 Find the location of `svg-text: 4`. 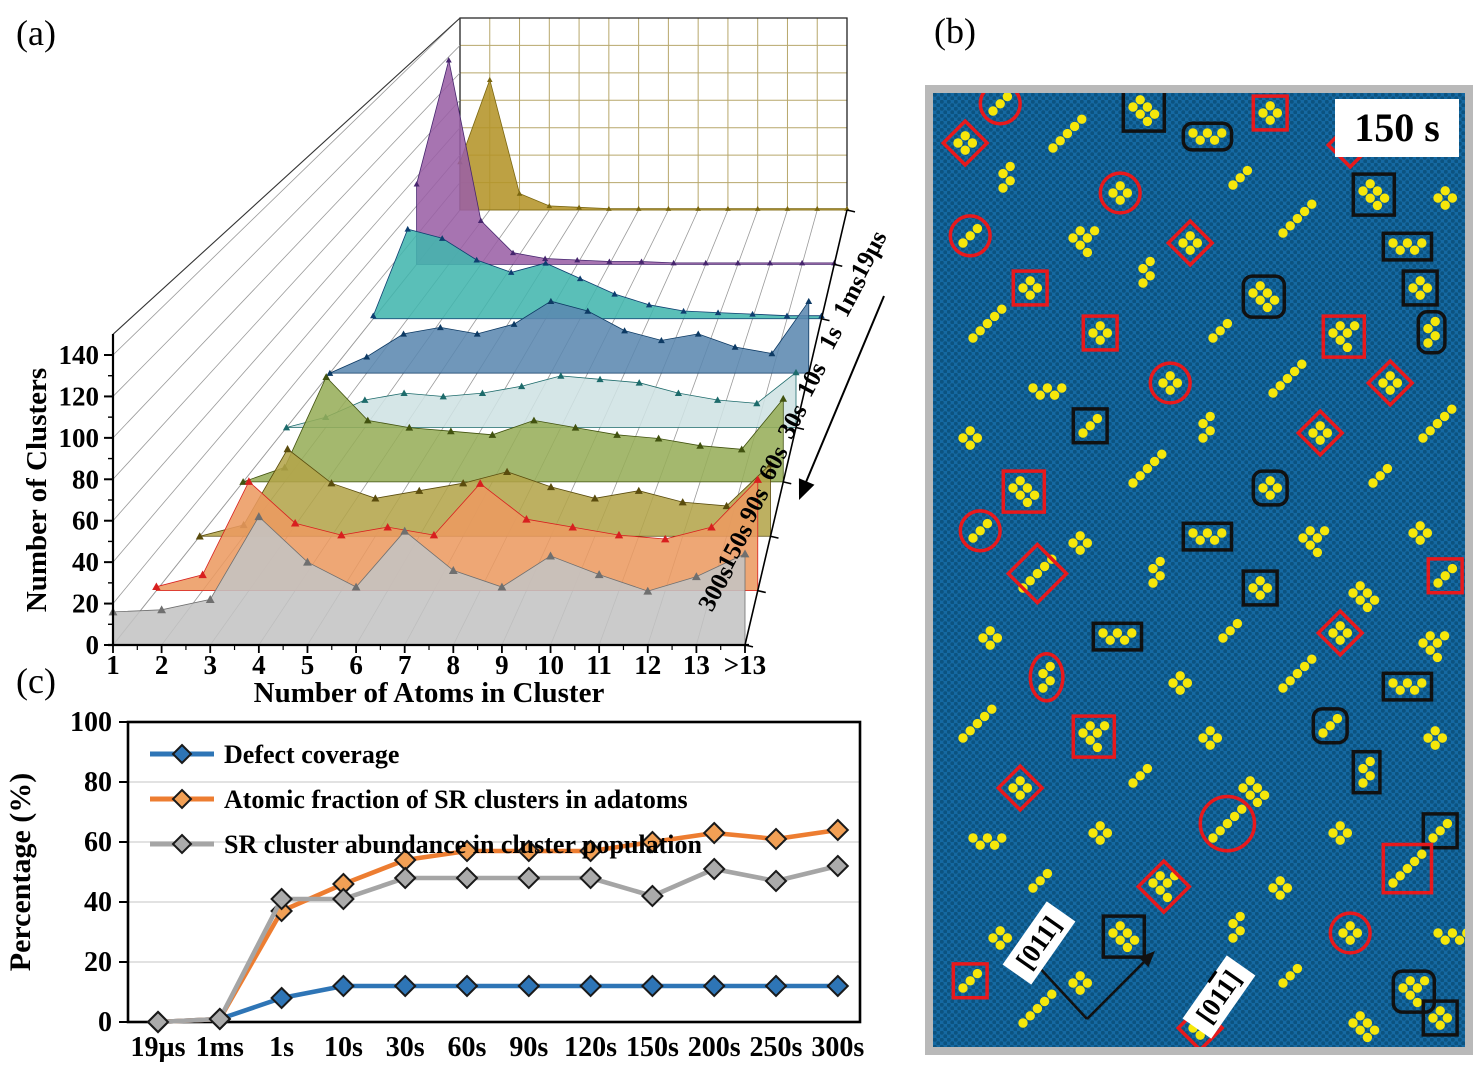

svg-text: 4 is located at coordinates (259, 665).